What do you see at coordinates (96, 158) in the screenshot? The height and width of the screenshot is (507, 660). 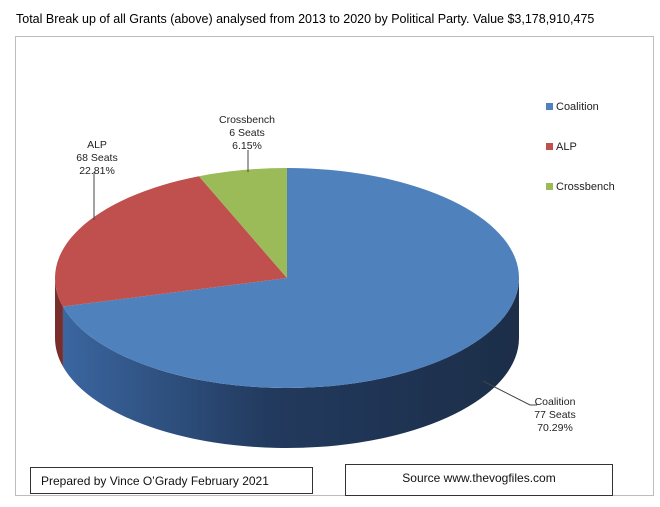 I see `data-label-line: 68 Seats` at bounding box center [96, 158].